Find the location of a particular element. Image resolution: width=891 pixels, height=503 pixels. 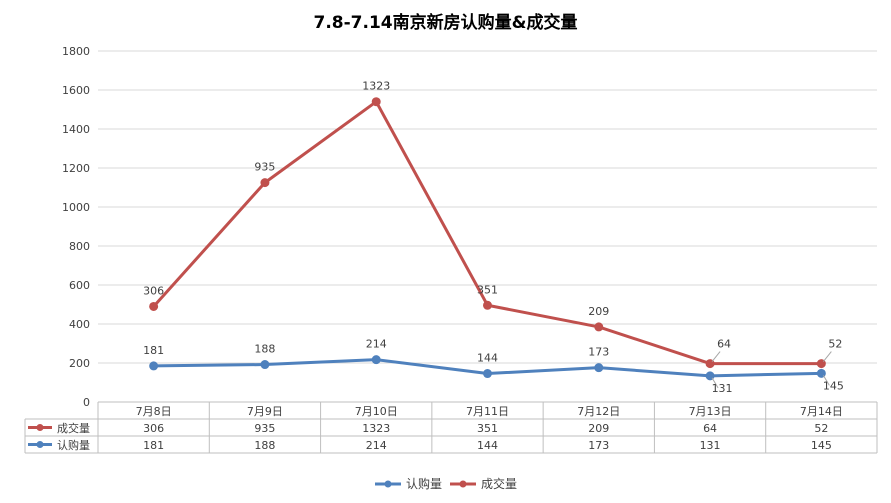

table-cell: 935 is located at coordinates (264, 428).